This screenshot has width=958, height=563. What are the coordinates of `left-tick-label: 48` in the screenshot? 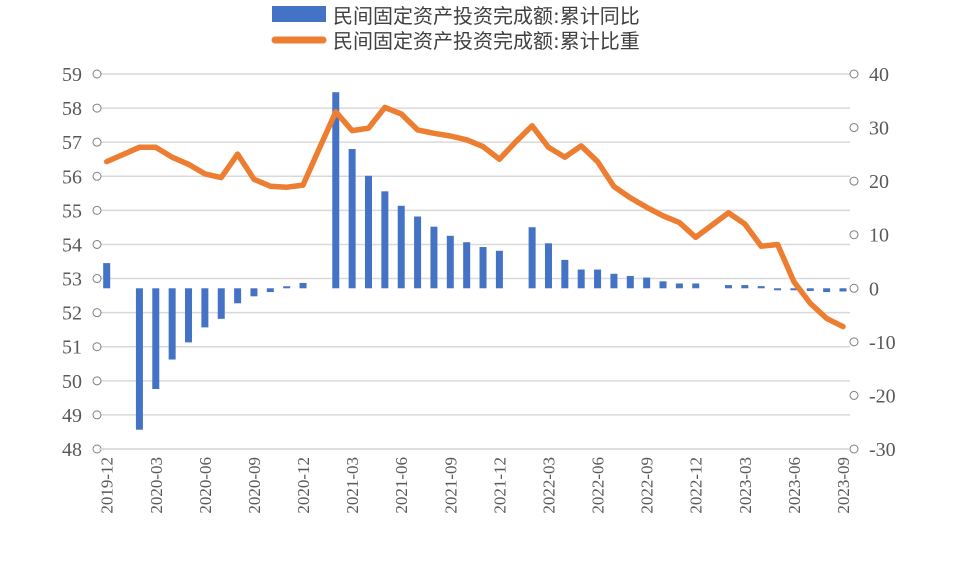 It's located at (72, 450).